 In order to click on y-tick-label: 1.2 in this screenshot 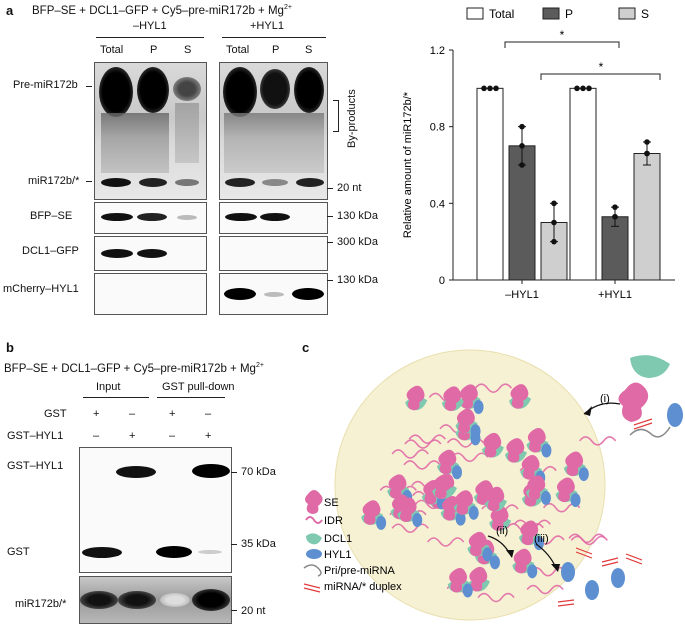, I will do `click(437, 51)`.